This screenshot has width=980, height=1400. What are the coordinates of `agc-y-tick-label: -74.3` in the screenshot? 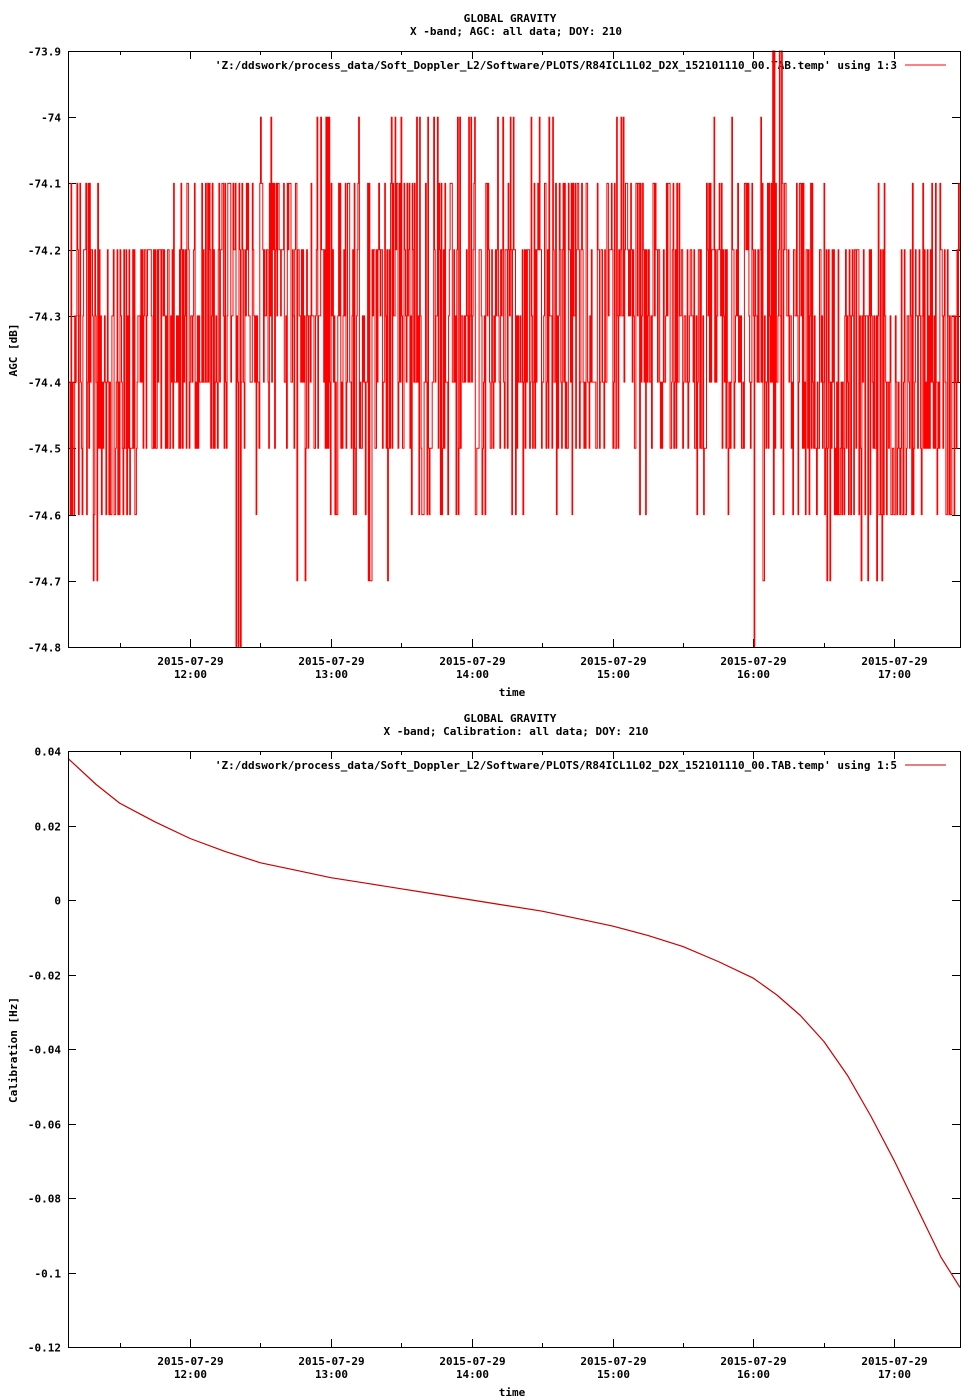 It's located at (44, 317).